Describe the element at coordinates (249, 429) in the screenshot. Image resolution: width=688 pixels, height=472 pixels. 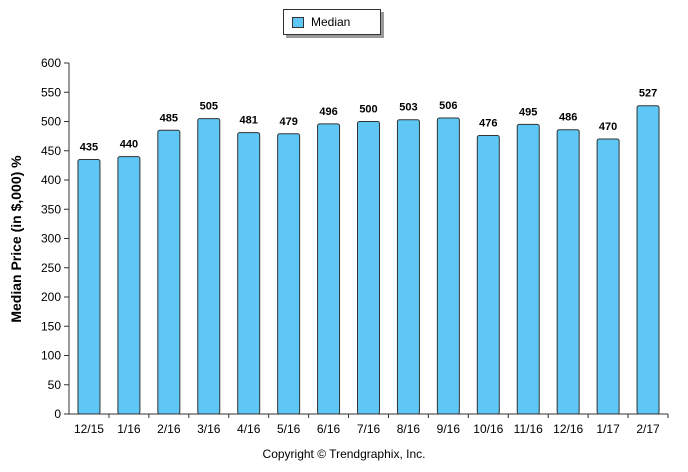
I see `x-tick-label: 4/16` at that location.